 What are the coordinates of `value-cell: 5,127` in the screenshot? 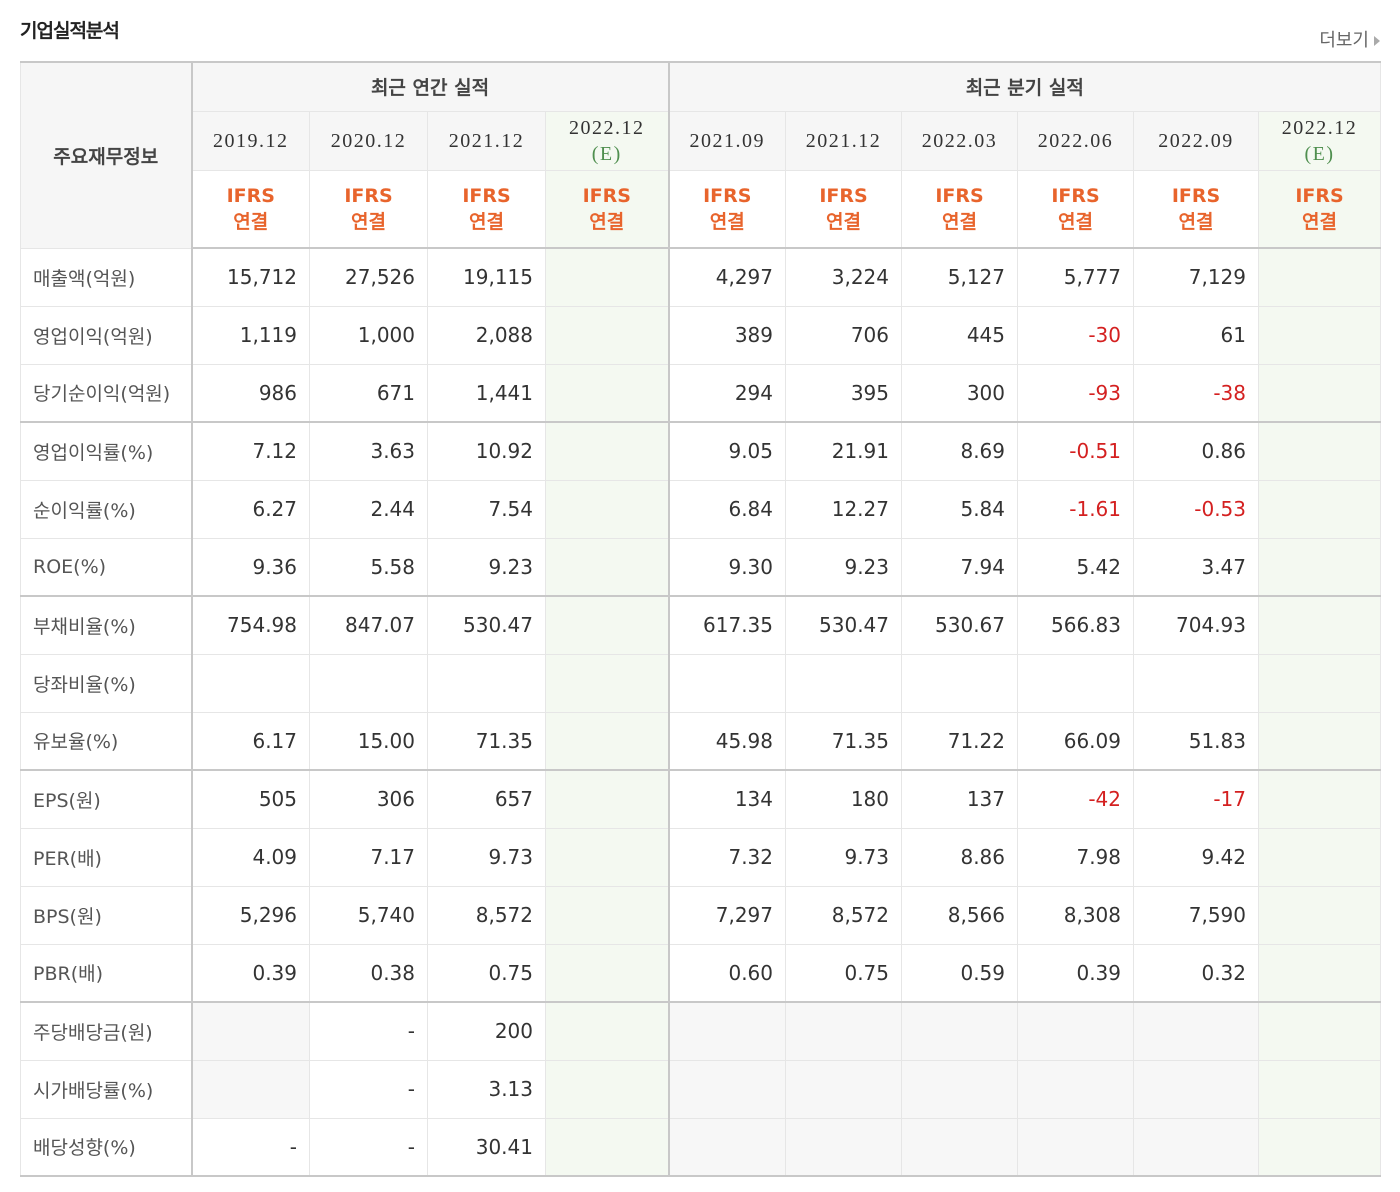 It's located at (959, 277).